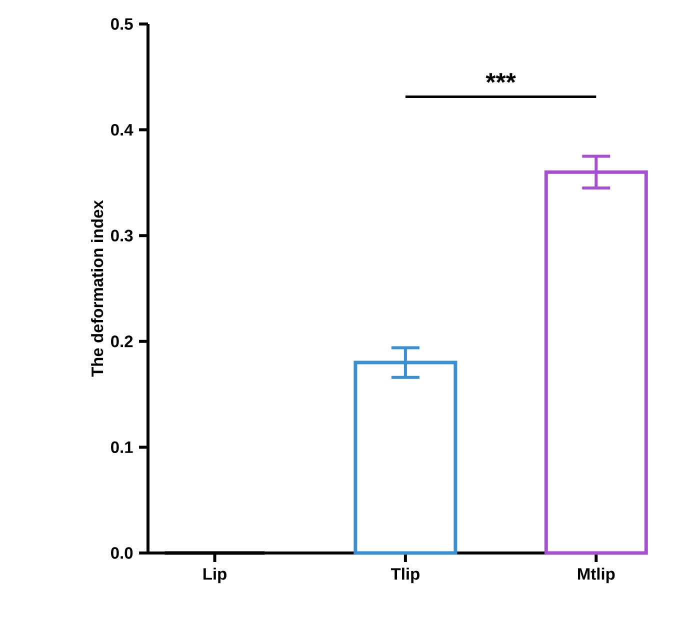 Image resolution: width=678 pixels, height=621 pixels. What do you see at coordinates (97, 288) in the screenshot?
I see `y-axis-title: The deformation index` at bounding box center [97, 288].